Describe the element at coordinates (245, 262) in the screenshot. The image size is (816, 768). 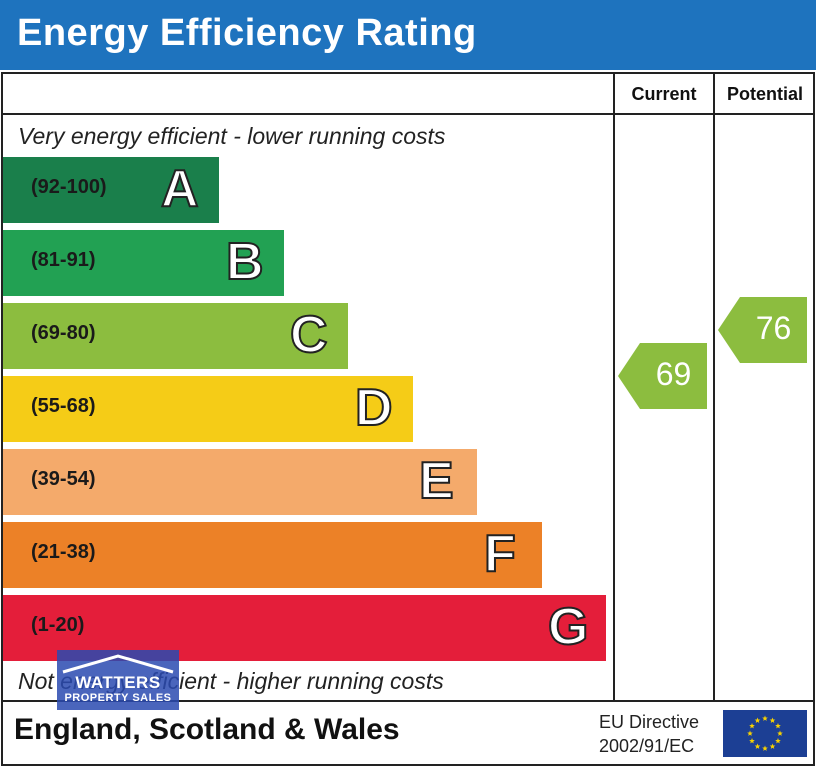
I see `band-letter: B` at that location.